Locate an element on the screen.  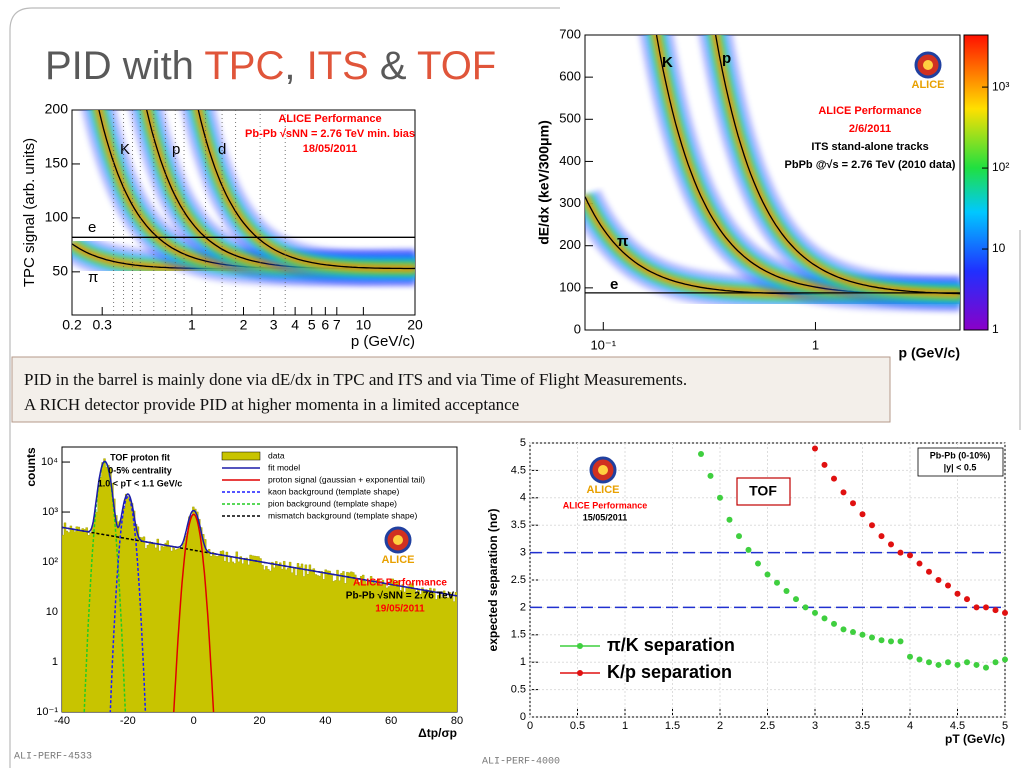
colorbar-tick-label: 10 is located at coordinates (999, 248).